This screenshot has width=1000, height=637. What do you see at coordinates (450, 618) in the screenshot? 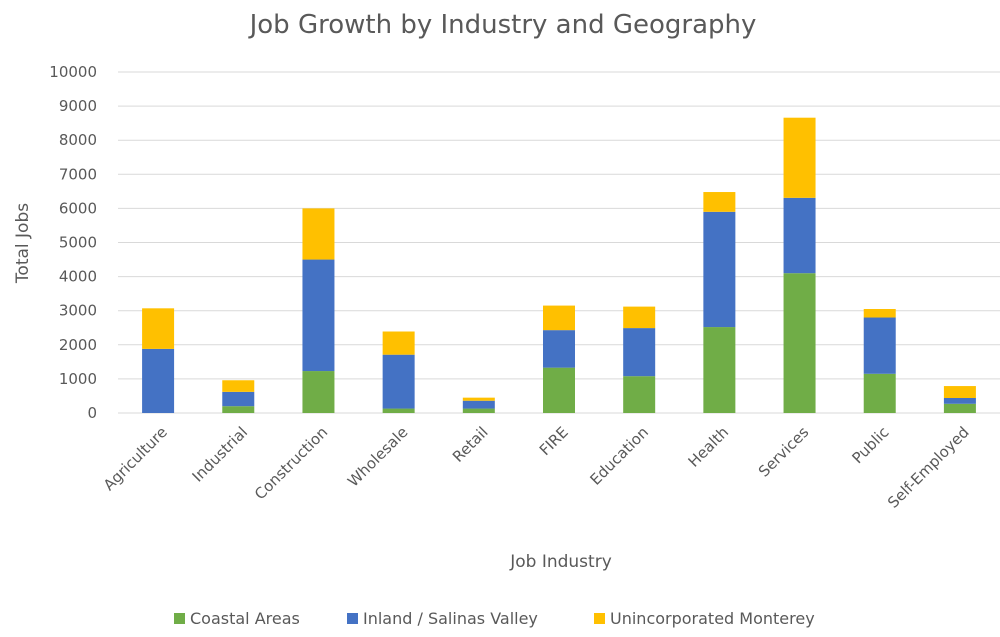
I see `legend-label: Inland / Salinas Valley` at bounding box center [450, 618].